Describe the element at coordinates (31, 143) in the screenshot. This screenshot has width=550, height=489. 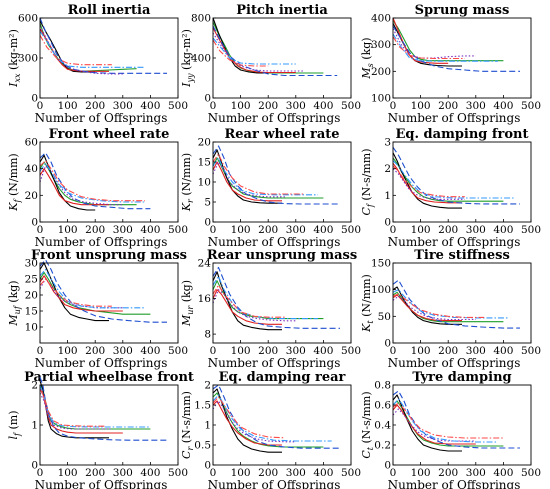
I see `y-tick-label: 60` at that location.